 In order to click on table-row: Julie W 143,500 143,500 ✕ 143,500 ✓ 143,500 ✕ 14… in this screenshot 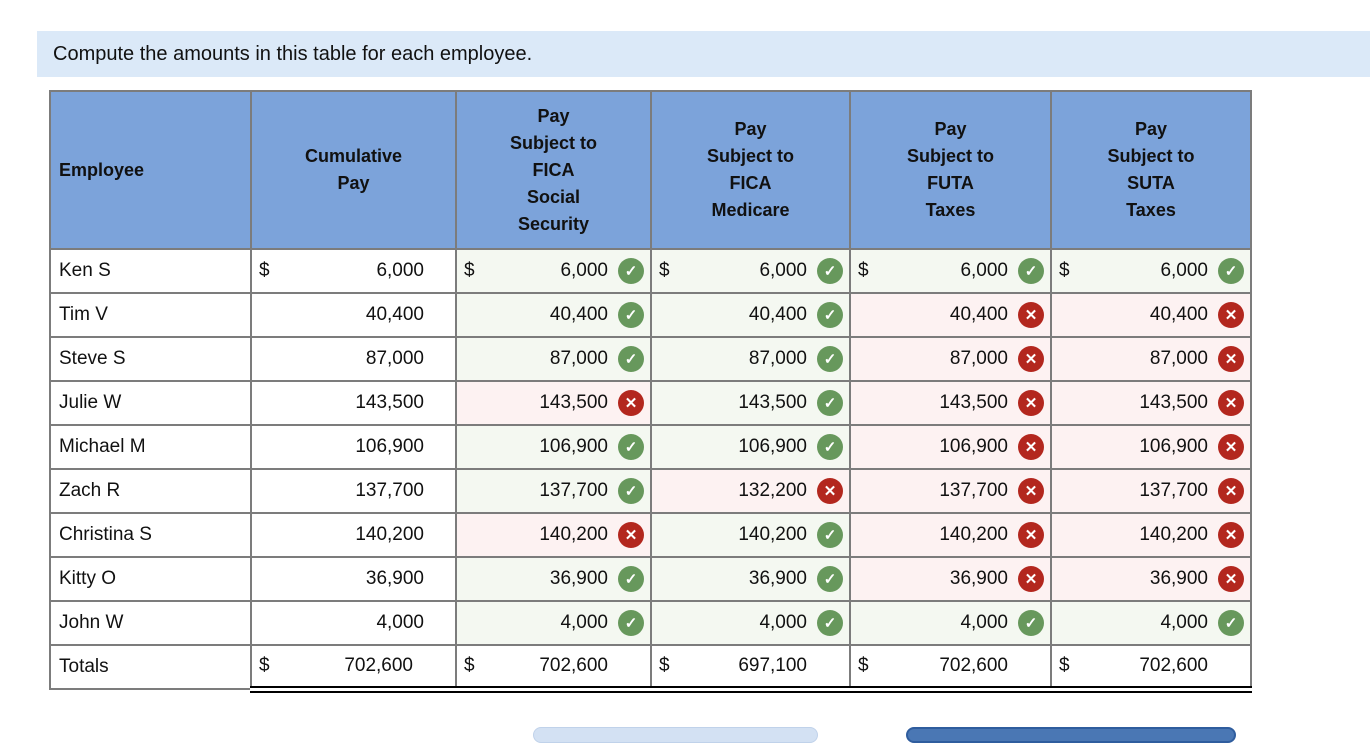, I will do `click(650, 403)`.